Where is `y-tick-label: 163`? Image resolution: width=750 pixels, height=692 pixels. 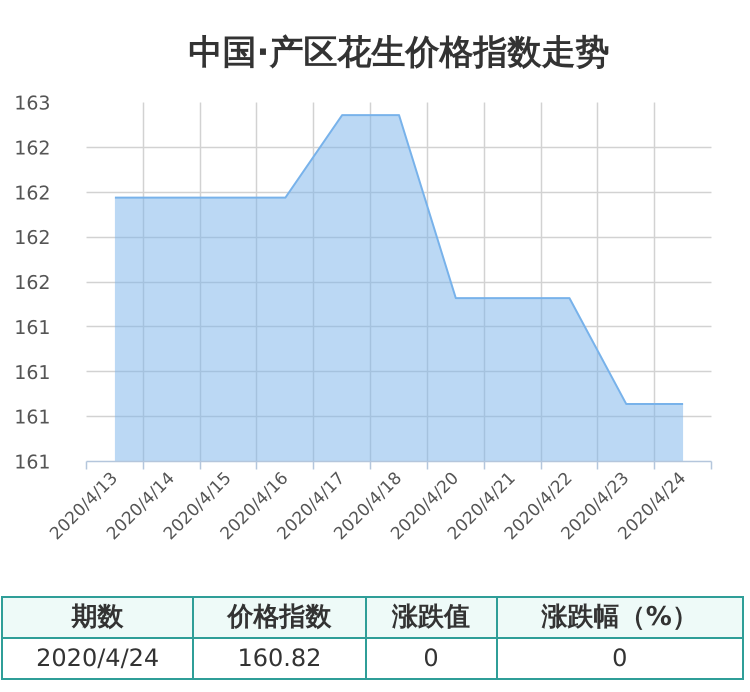 y-tick-label: 163 is located at coordinates (32, 103).